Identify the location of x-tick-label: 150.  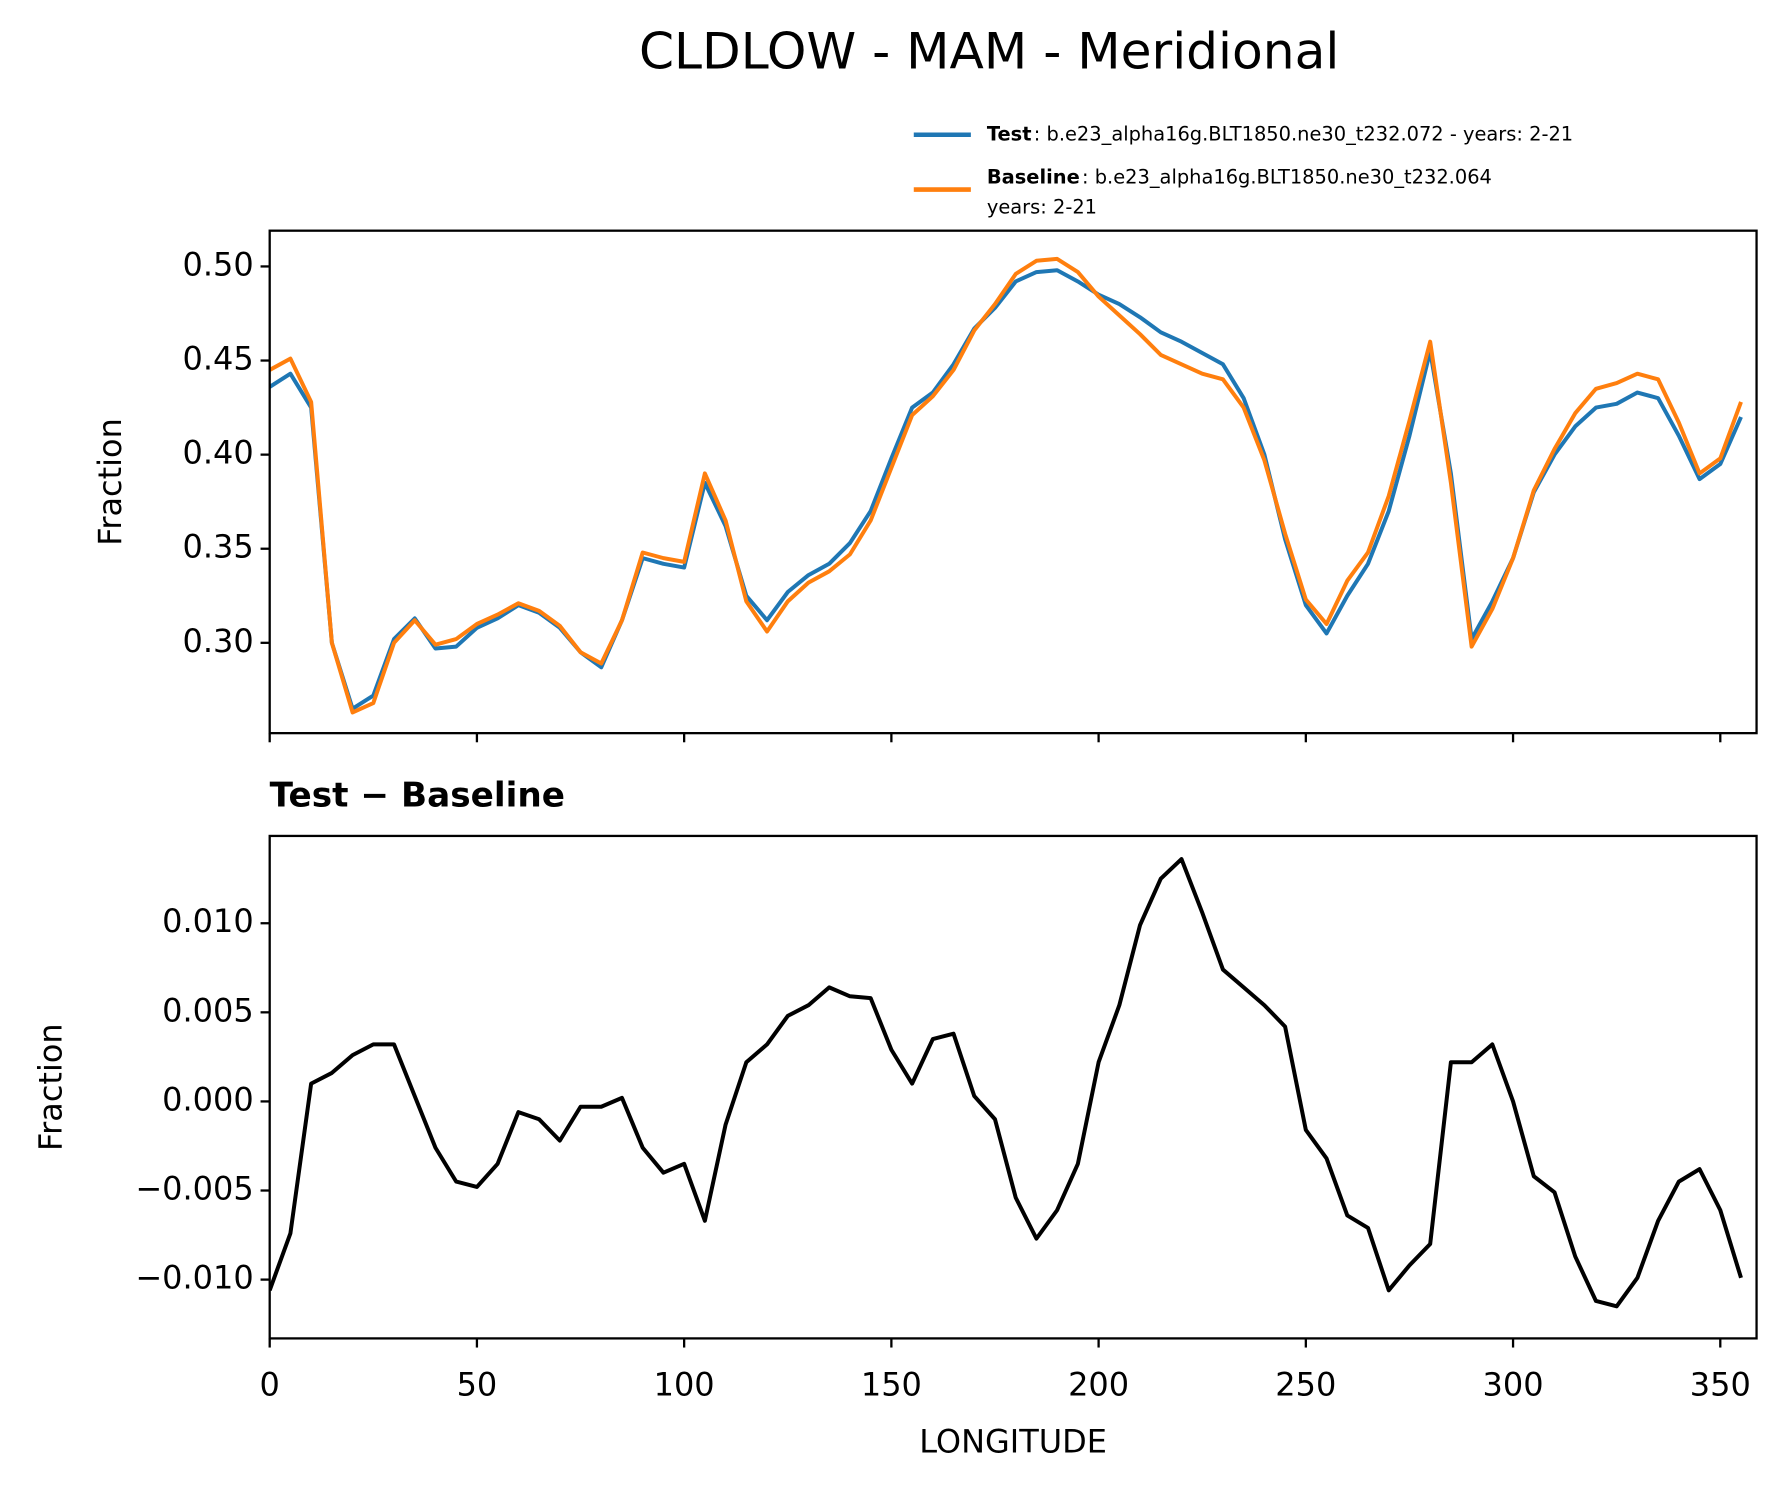
(891, 1384).